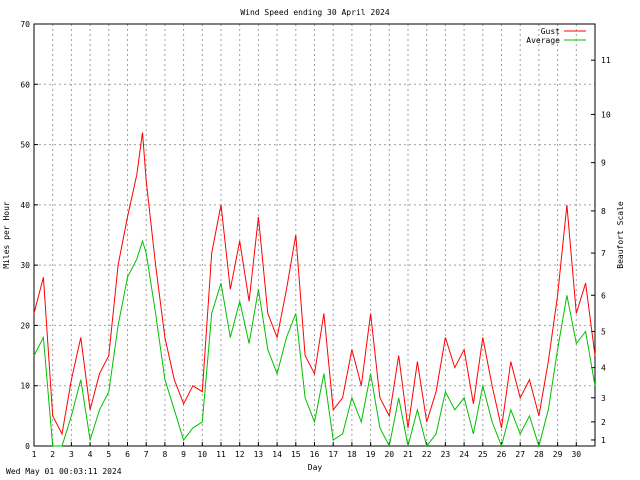 The height and width of the screenshot is (480, 640). I want to click on x-tick-label: 19, so click(371, 454).